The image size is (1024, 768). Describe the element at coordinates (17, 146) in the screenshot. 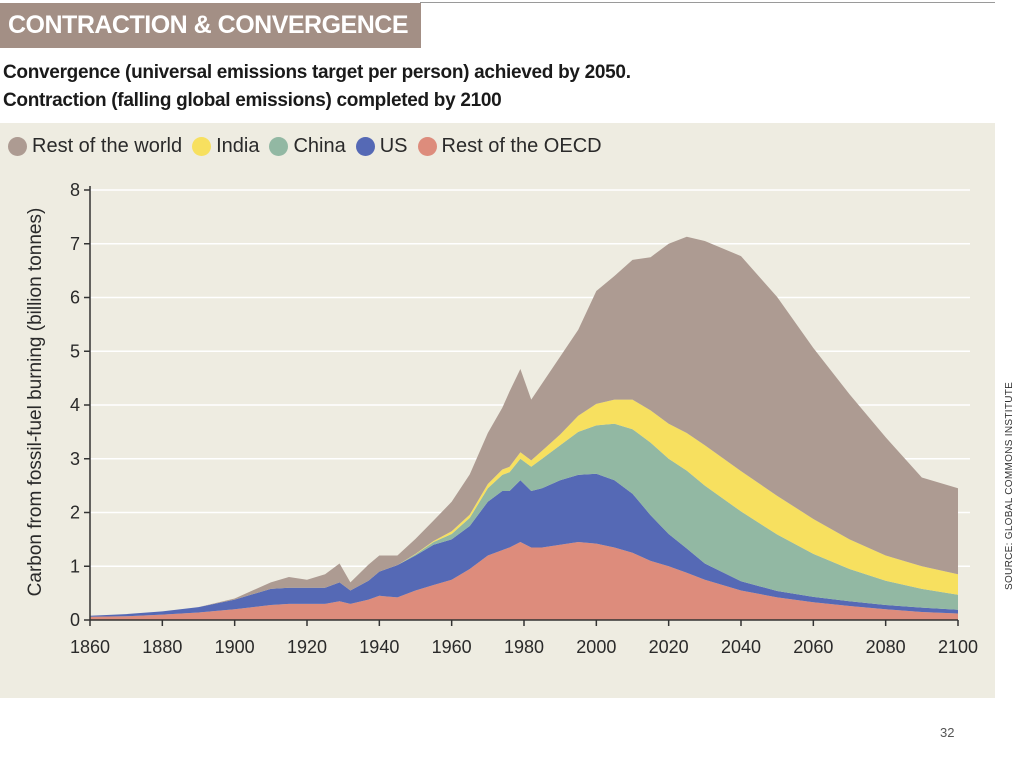

I see `legend-swatch-rest-of-world` at that location.